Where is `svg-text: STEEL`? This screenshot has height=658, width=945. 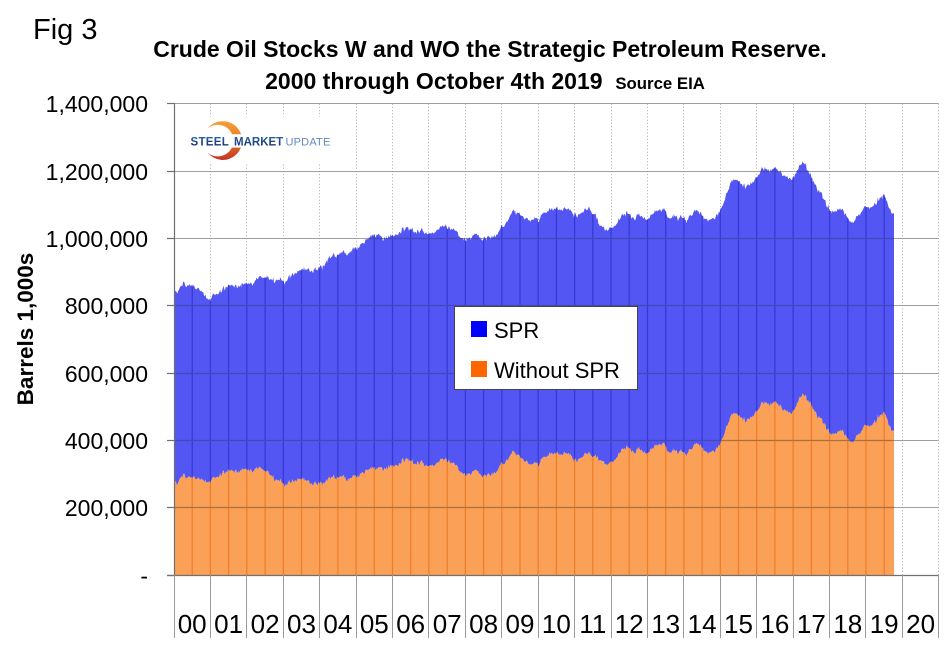 svg-text: STEEL is located at coordinates (210, 143).